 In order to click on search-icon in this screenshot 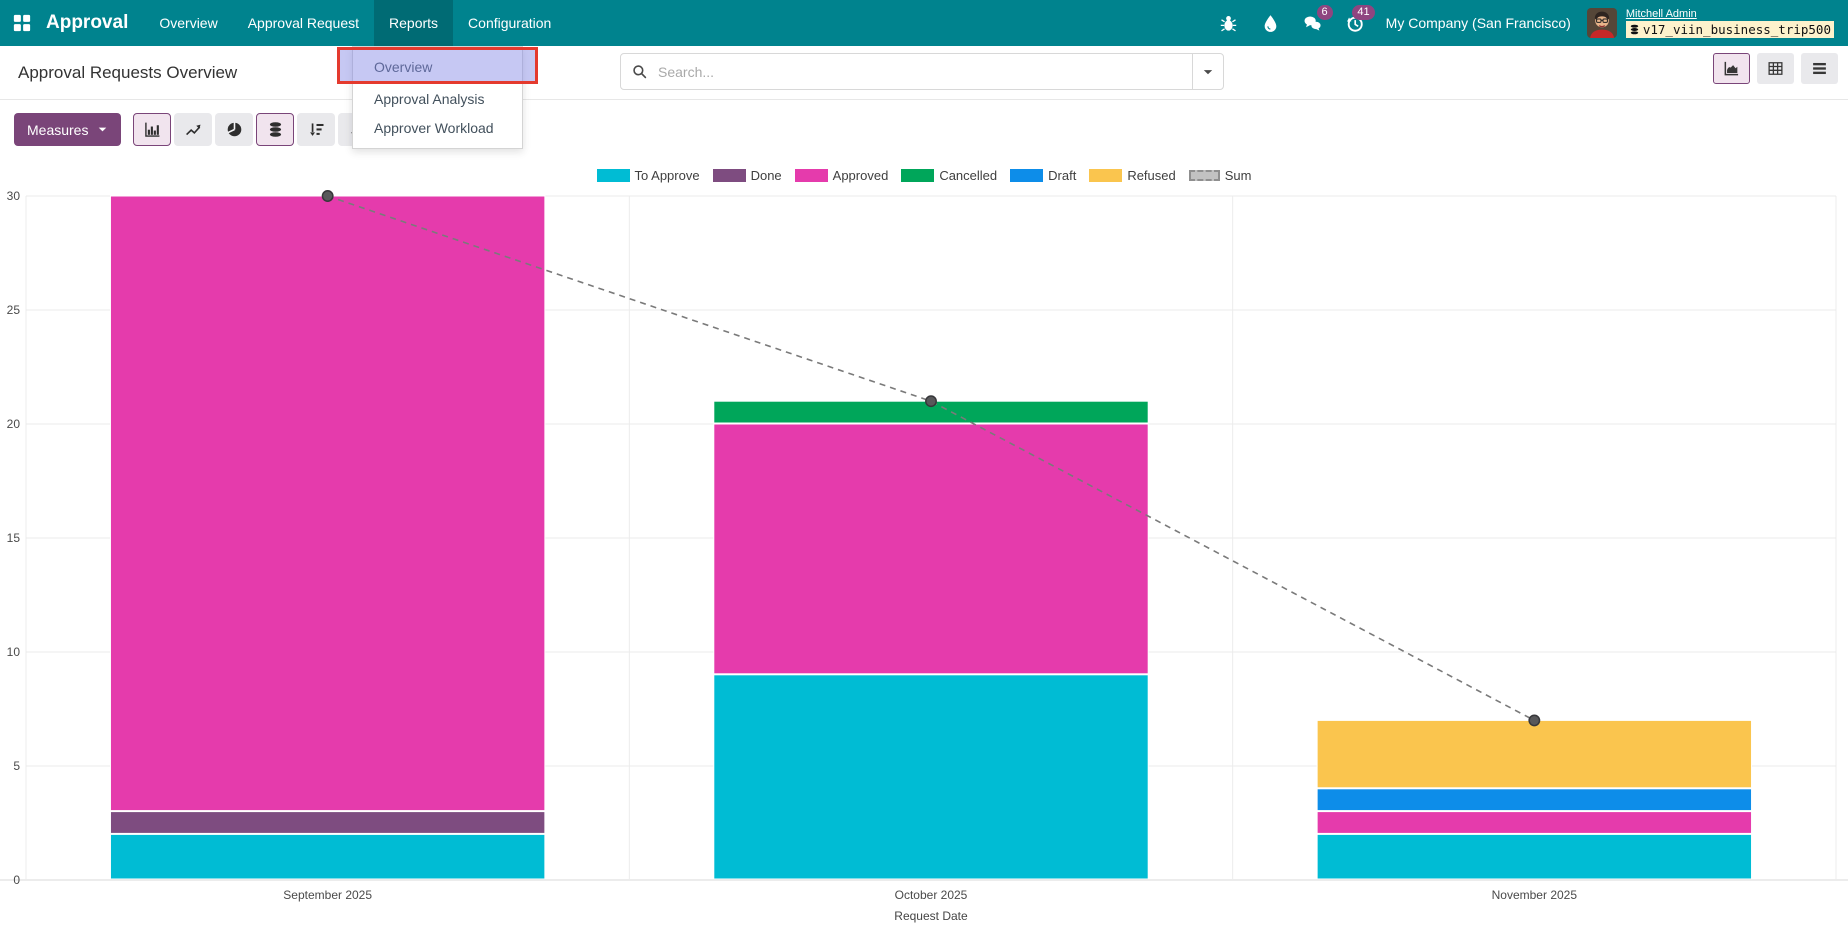, I will do `click(639, 71)`.